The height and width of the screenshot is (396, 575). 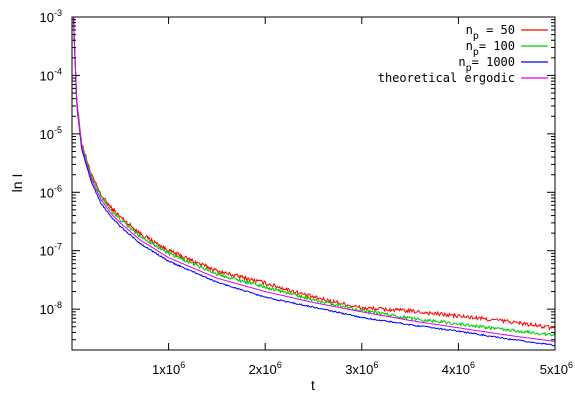 What do you see at coordinates (361, 368) in the screenshot?
I see `x-tick-label: 3x10⁶` at bounding box center [361, 368].